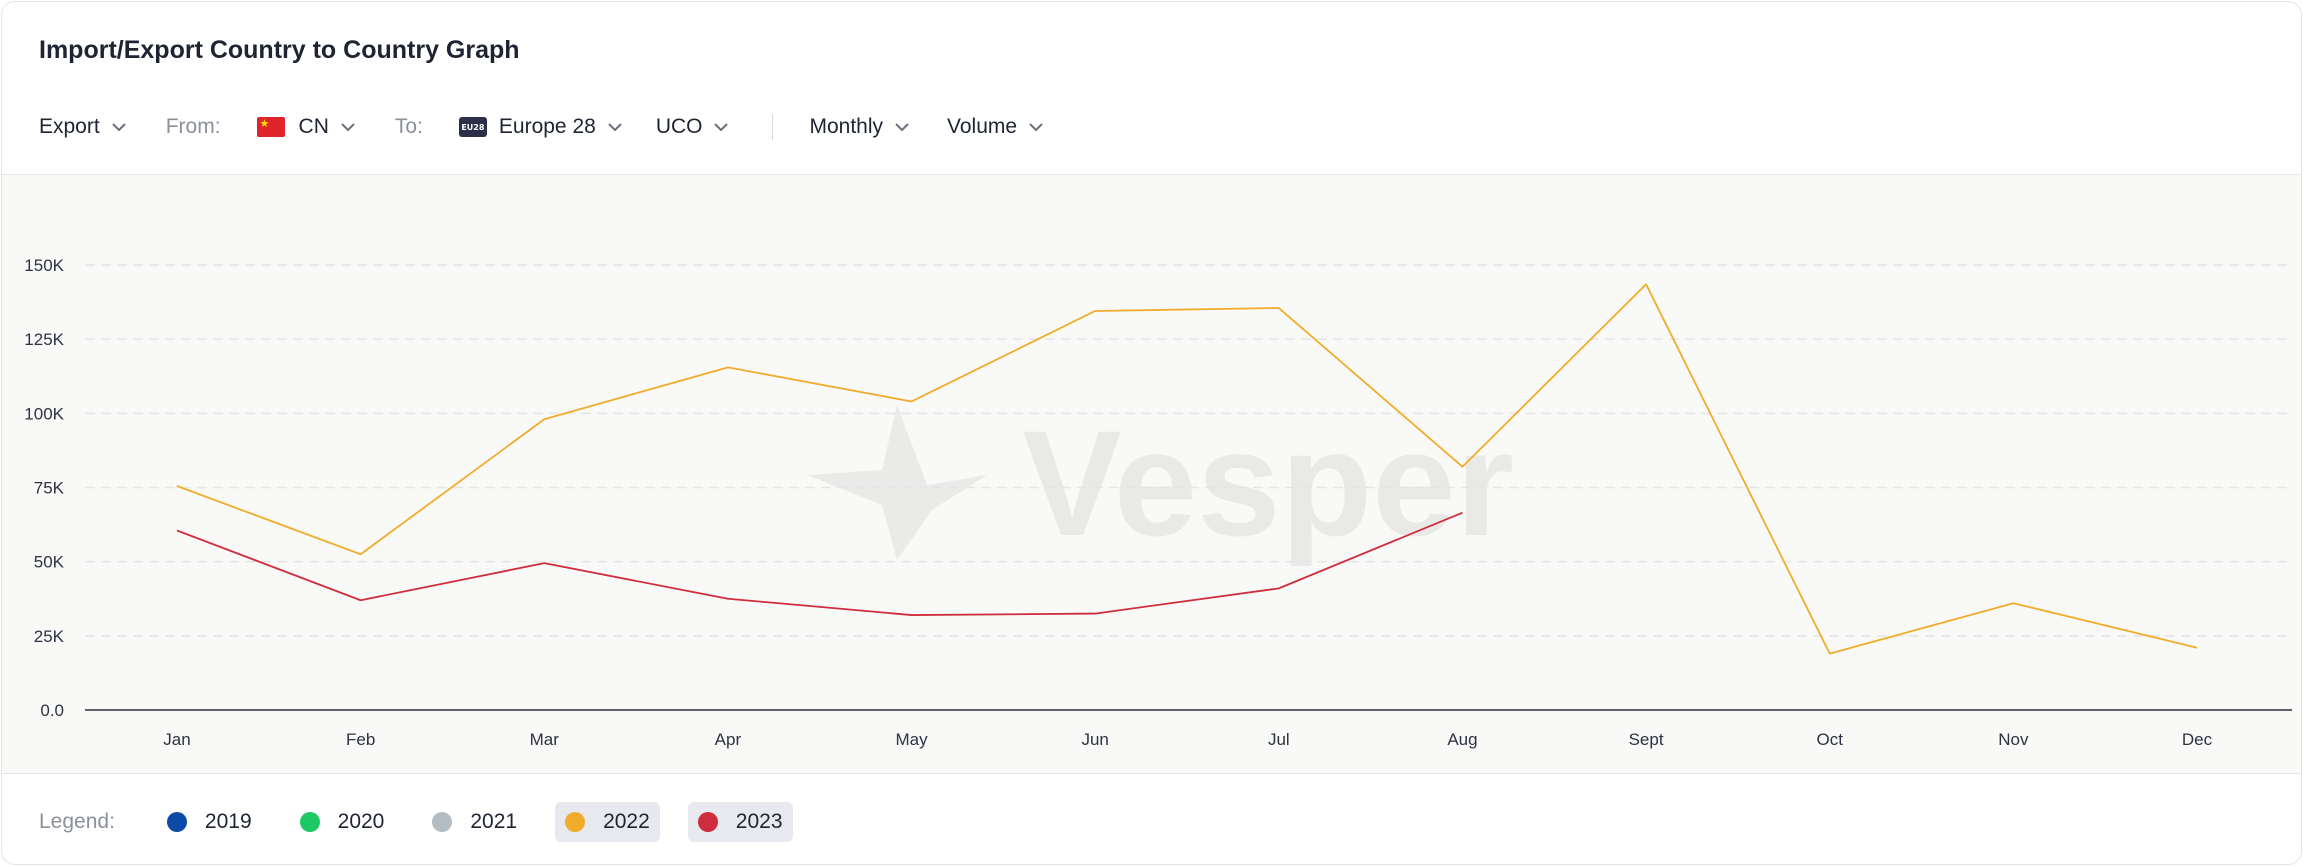 The height and width of the screenshot is (867, 2304). What do you see at coordinates (679, 126) in the screenshot?
I see `product-value: UCO` at bounding box center [679, 126].